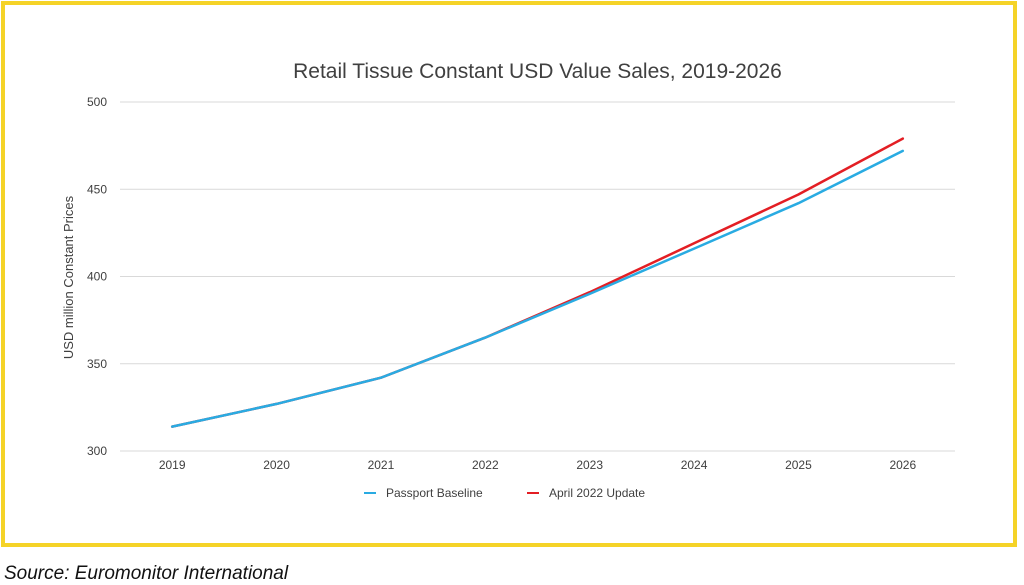  What do you see at coordinates (97, 451) in the screenshot?
I see `y-tick-label-300: 300` at bounding box center [97, 451].